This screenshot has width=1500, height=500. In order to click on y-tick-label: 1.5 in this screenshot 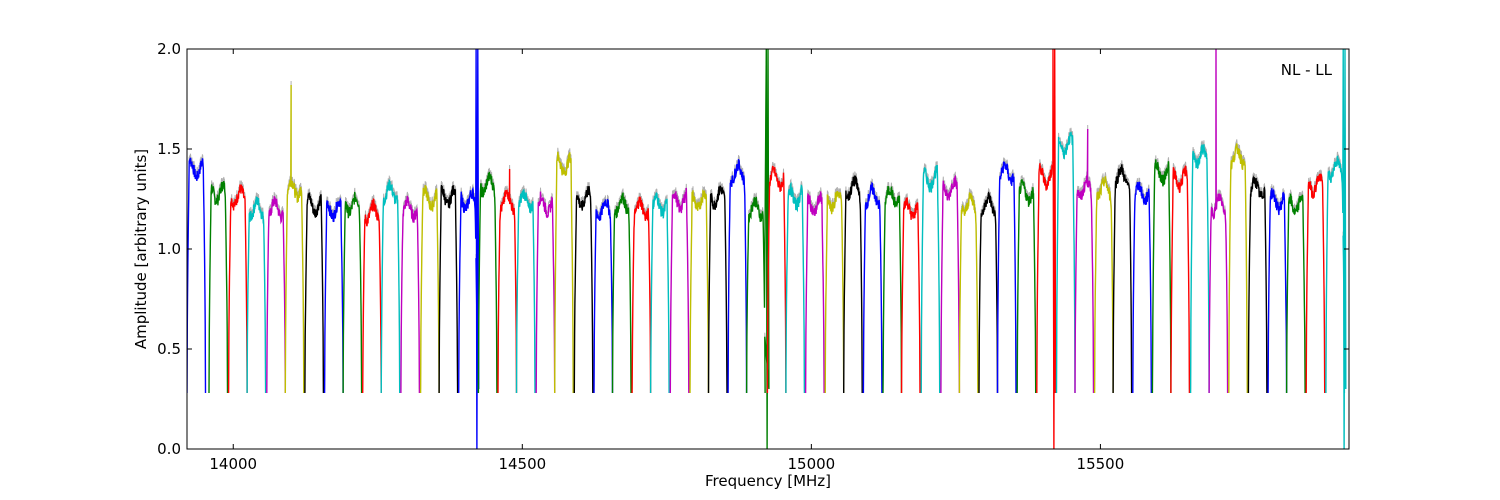, I will do `click(169, 149)`.